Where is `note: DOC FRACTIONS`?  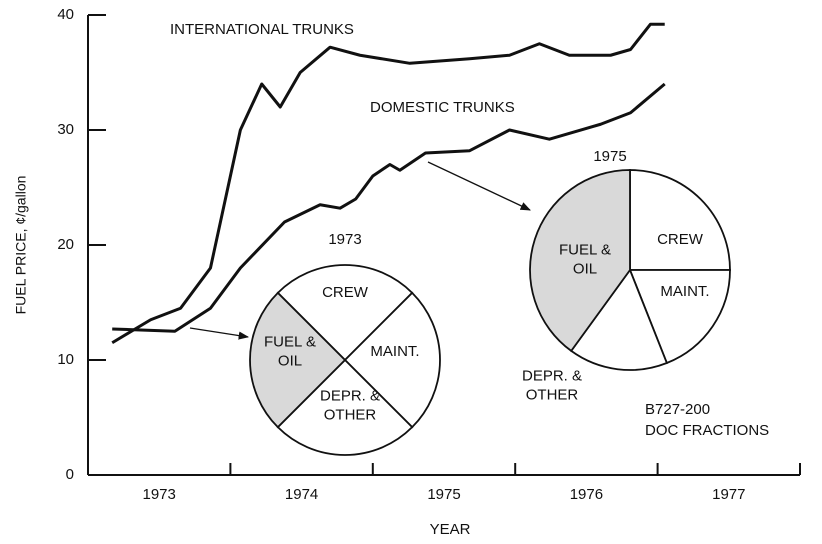 note: DOC FRACTIONS is located at coordinates (707, 430).